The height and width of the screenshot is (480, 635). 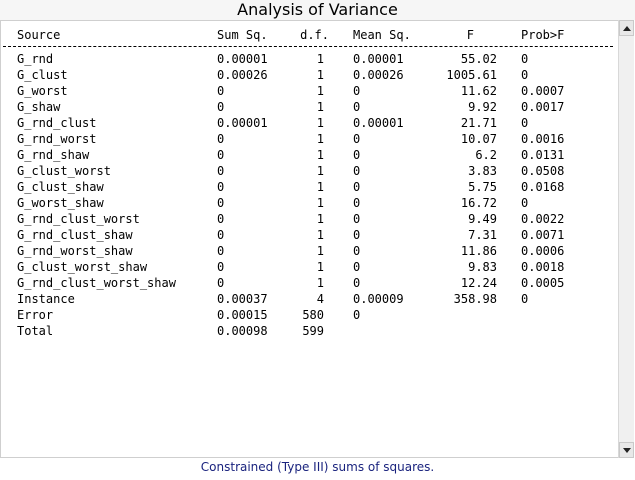 I want to click on cell-f: 21.71, so click(x=478, y=123).